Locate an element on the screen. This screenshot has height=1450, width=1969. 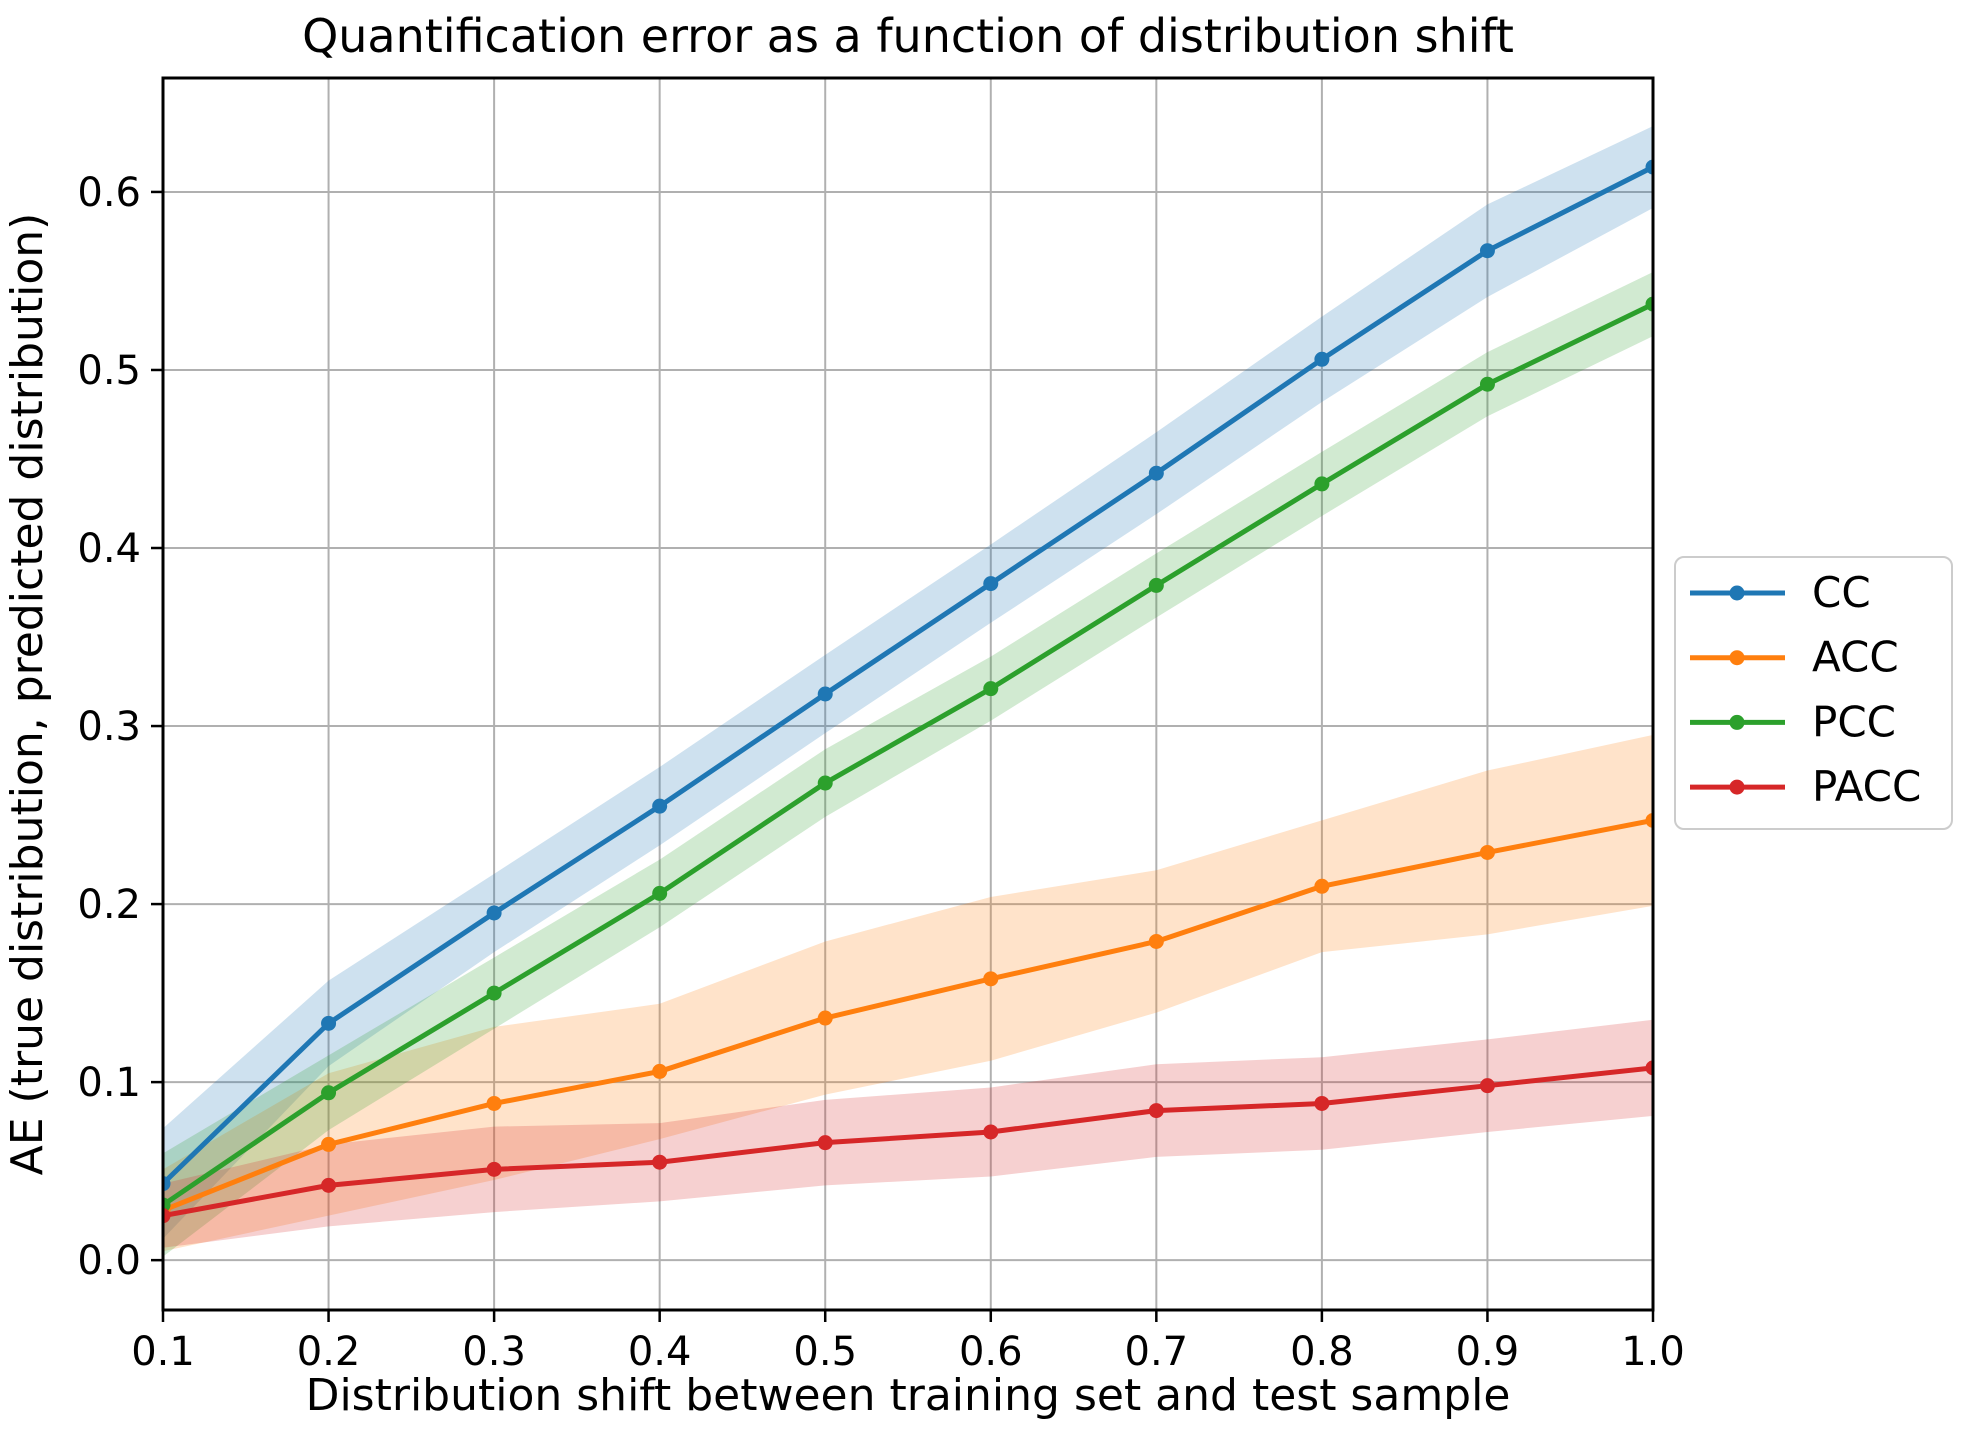
y-tick-label: 0.4 is located at coordinates (109, 549).